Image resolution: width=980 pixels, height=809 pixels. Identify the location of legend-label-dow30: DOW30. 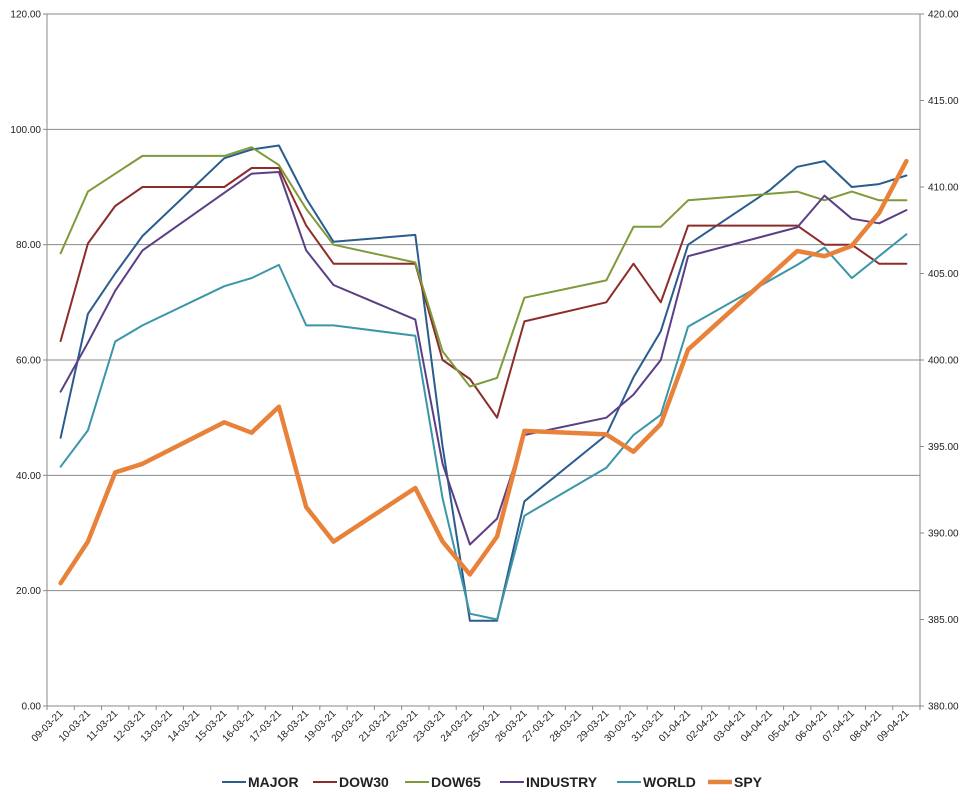
(364, 782).